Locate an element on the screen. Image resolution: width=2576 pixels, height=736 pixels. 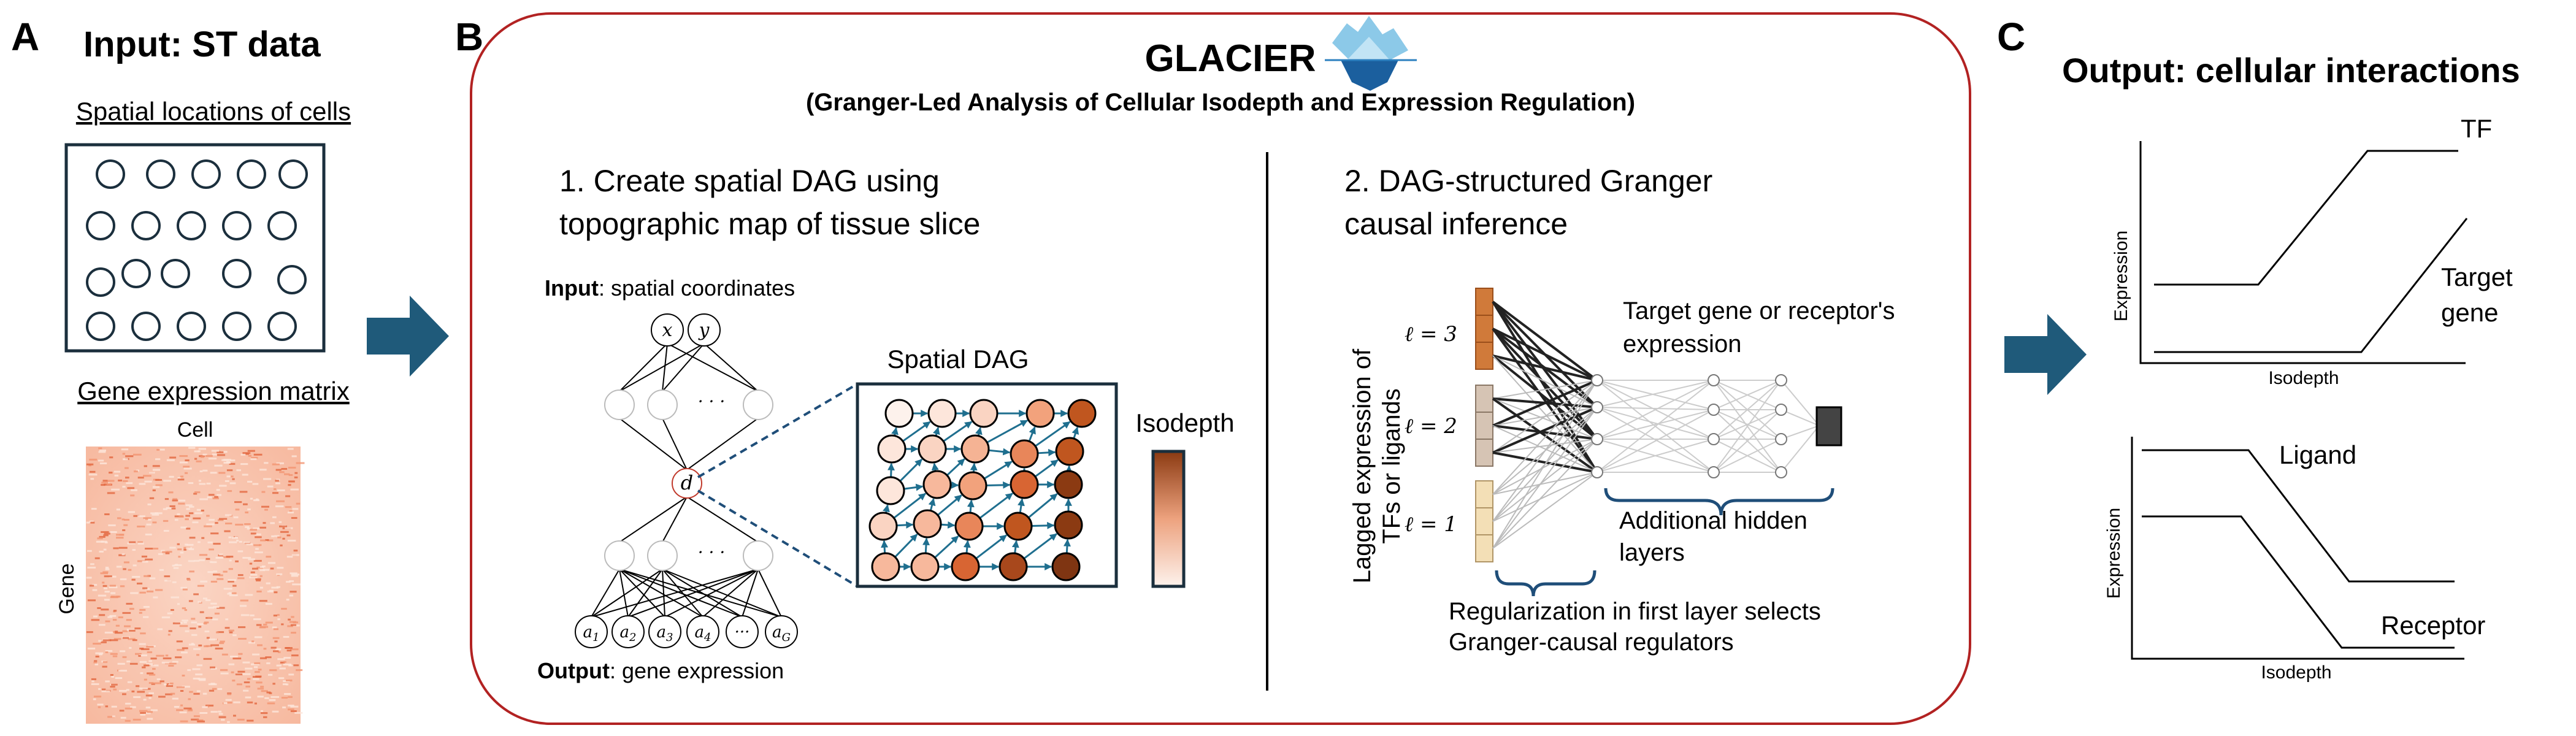
hidden-node is located at coordinates (758, 555).